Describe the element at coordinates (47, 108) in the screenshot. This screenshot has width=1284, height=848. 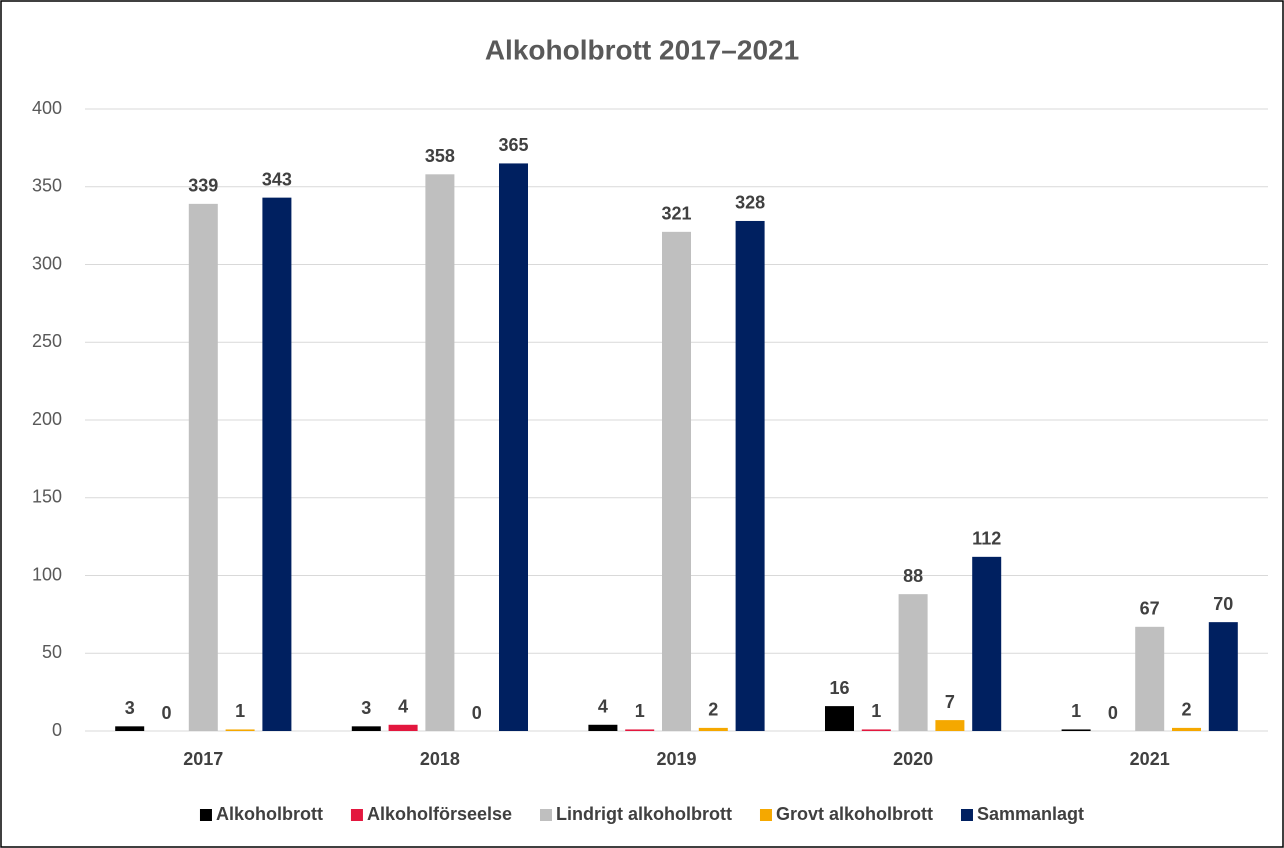
I see `y-tick-label: 400` at that location.